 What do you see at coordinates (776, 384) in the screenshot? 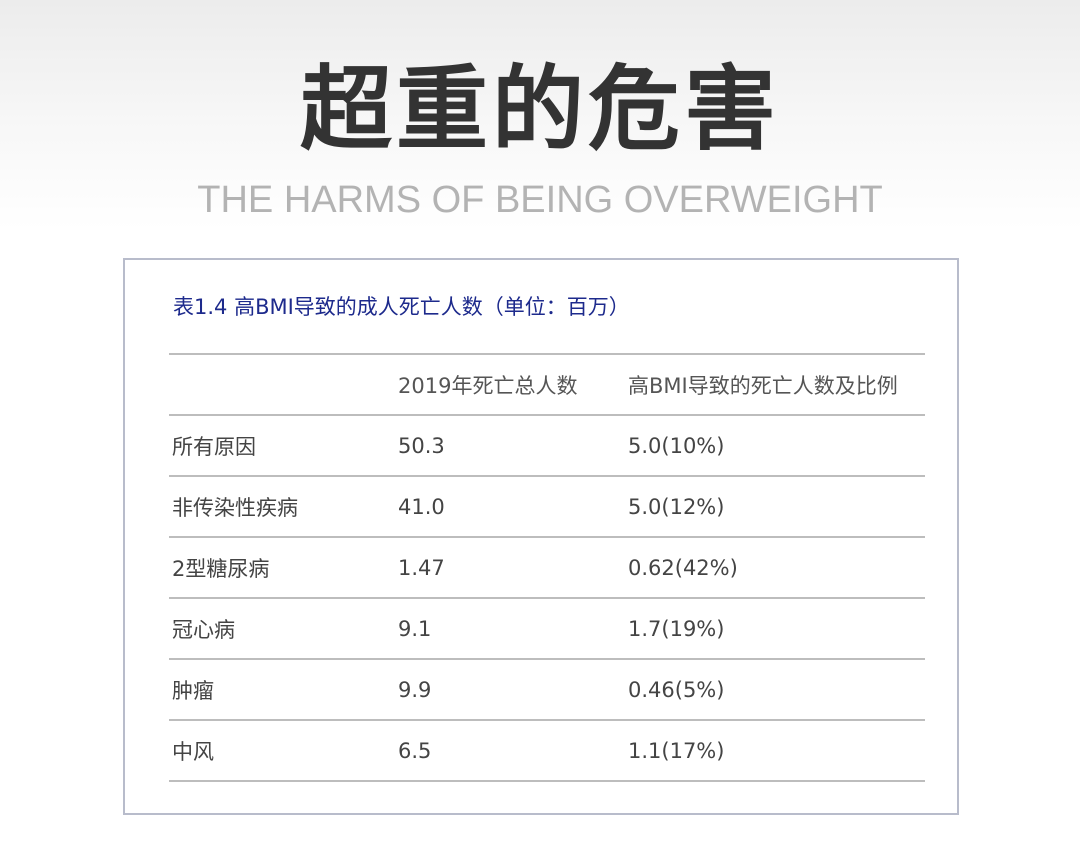
I see `column-header: 高BMI导致的死亡人数及比例` at bounding box center [776, 384].